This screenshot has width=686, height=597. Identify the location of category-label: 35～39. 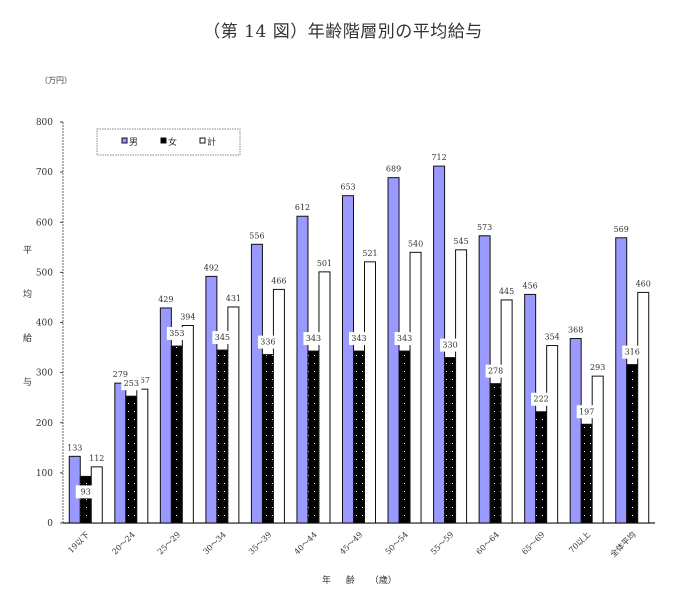
(260, 543).